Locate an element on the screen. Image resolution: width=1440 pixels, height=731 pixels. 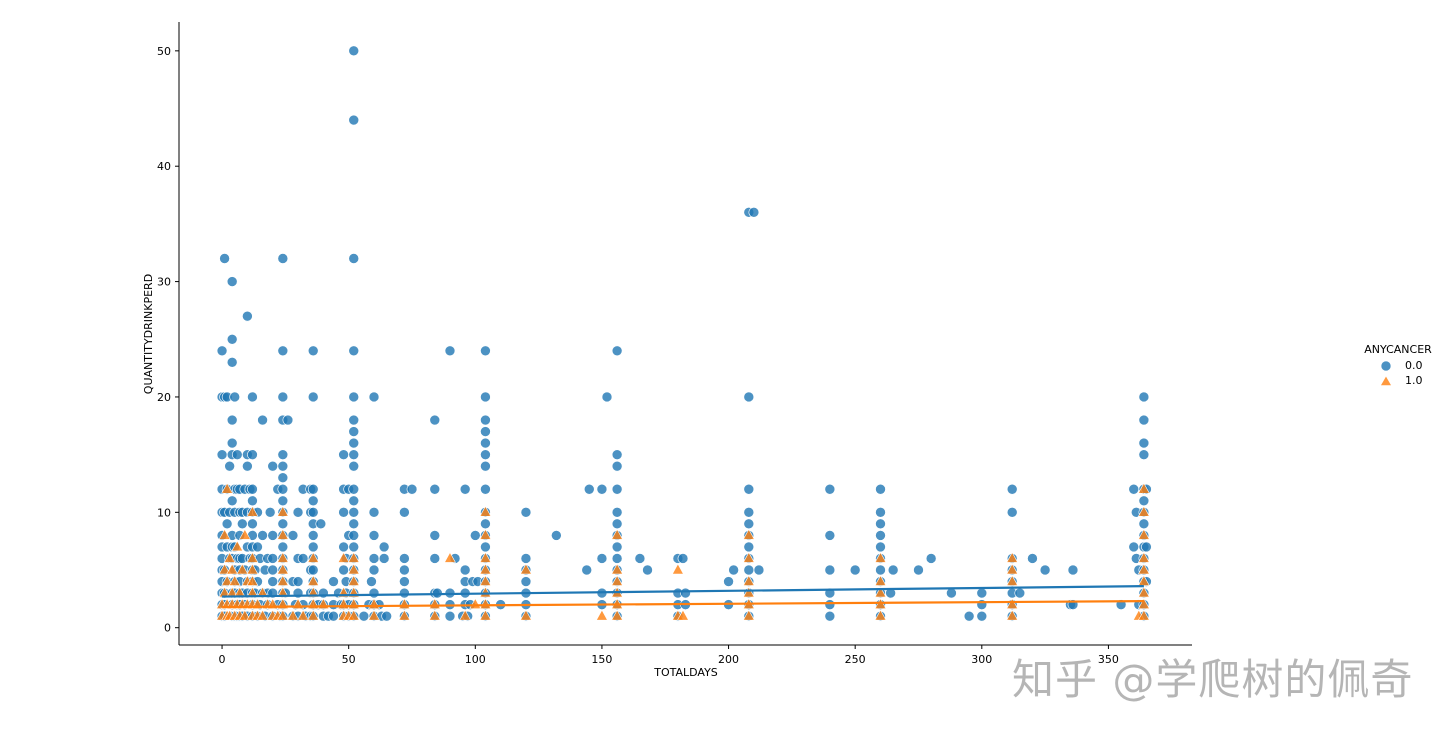
legend-label-1: 1.0 is located at coordinates (1414, 380).